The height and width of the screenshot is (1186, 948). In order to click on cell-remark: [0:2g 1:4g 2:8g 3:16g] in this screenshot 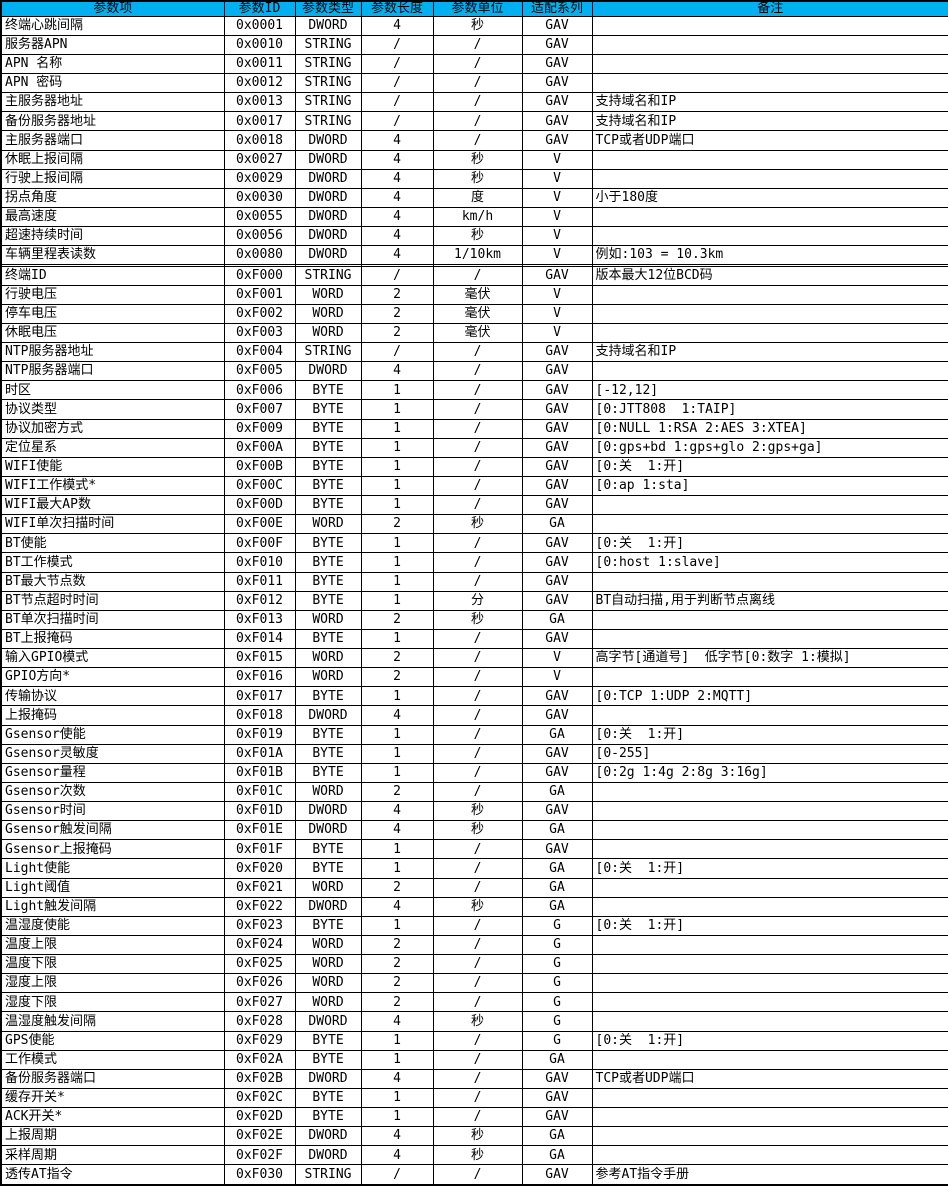, I will do `click(769, 772)`.